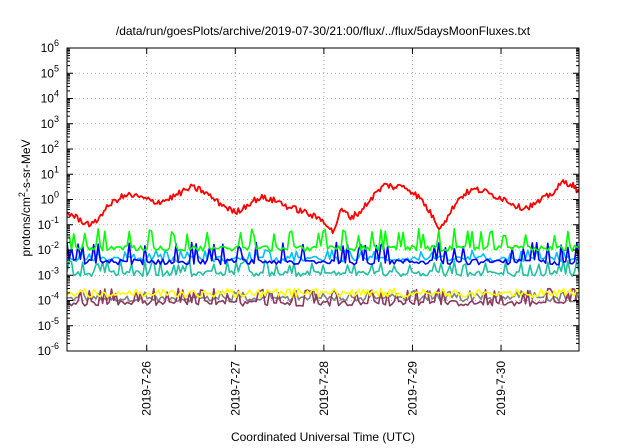 The image size is (640, 448). I want to click on x-tick-label: 2019-7-28, so click(324, 388).